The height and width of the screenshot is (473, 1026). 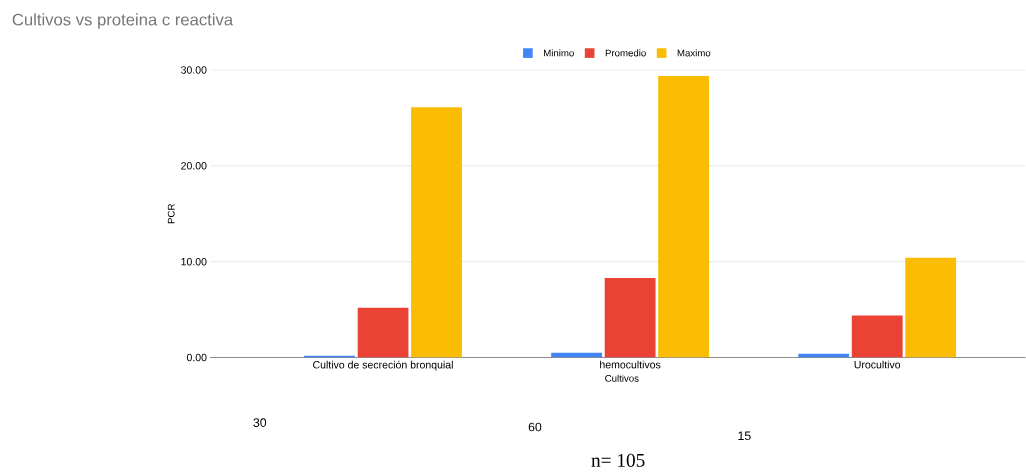 What do you see at coordinates (196, 358) in the screenshot?
I see `y-tick-label: 0.00` at bounding box center [196, 358].